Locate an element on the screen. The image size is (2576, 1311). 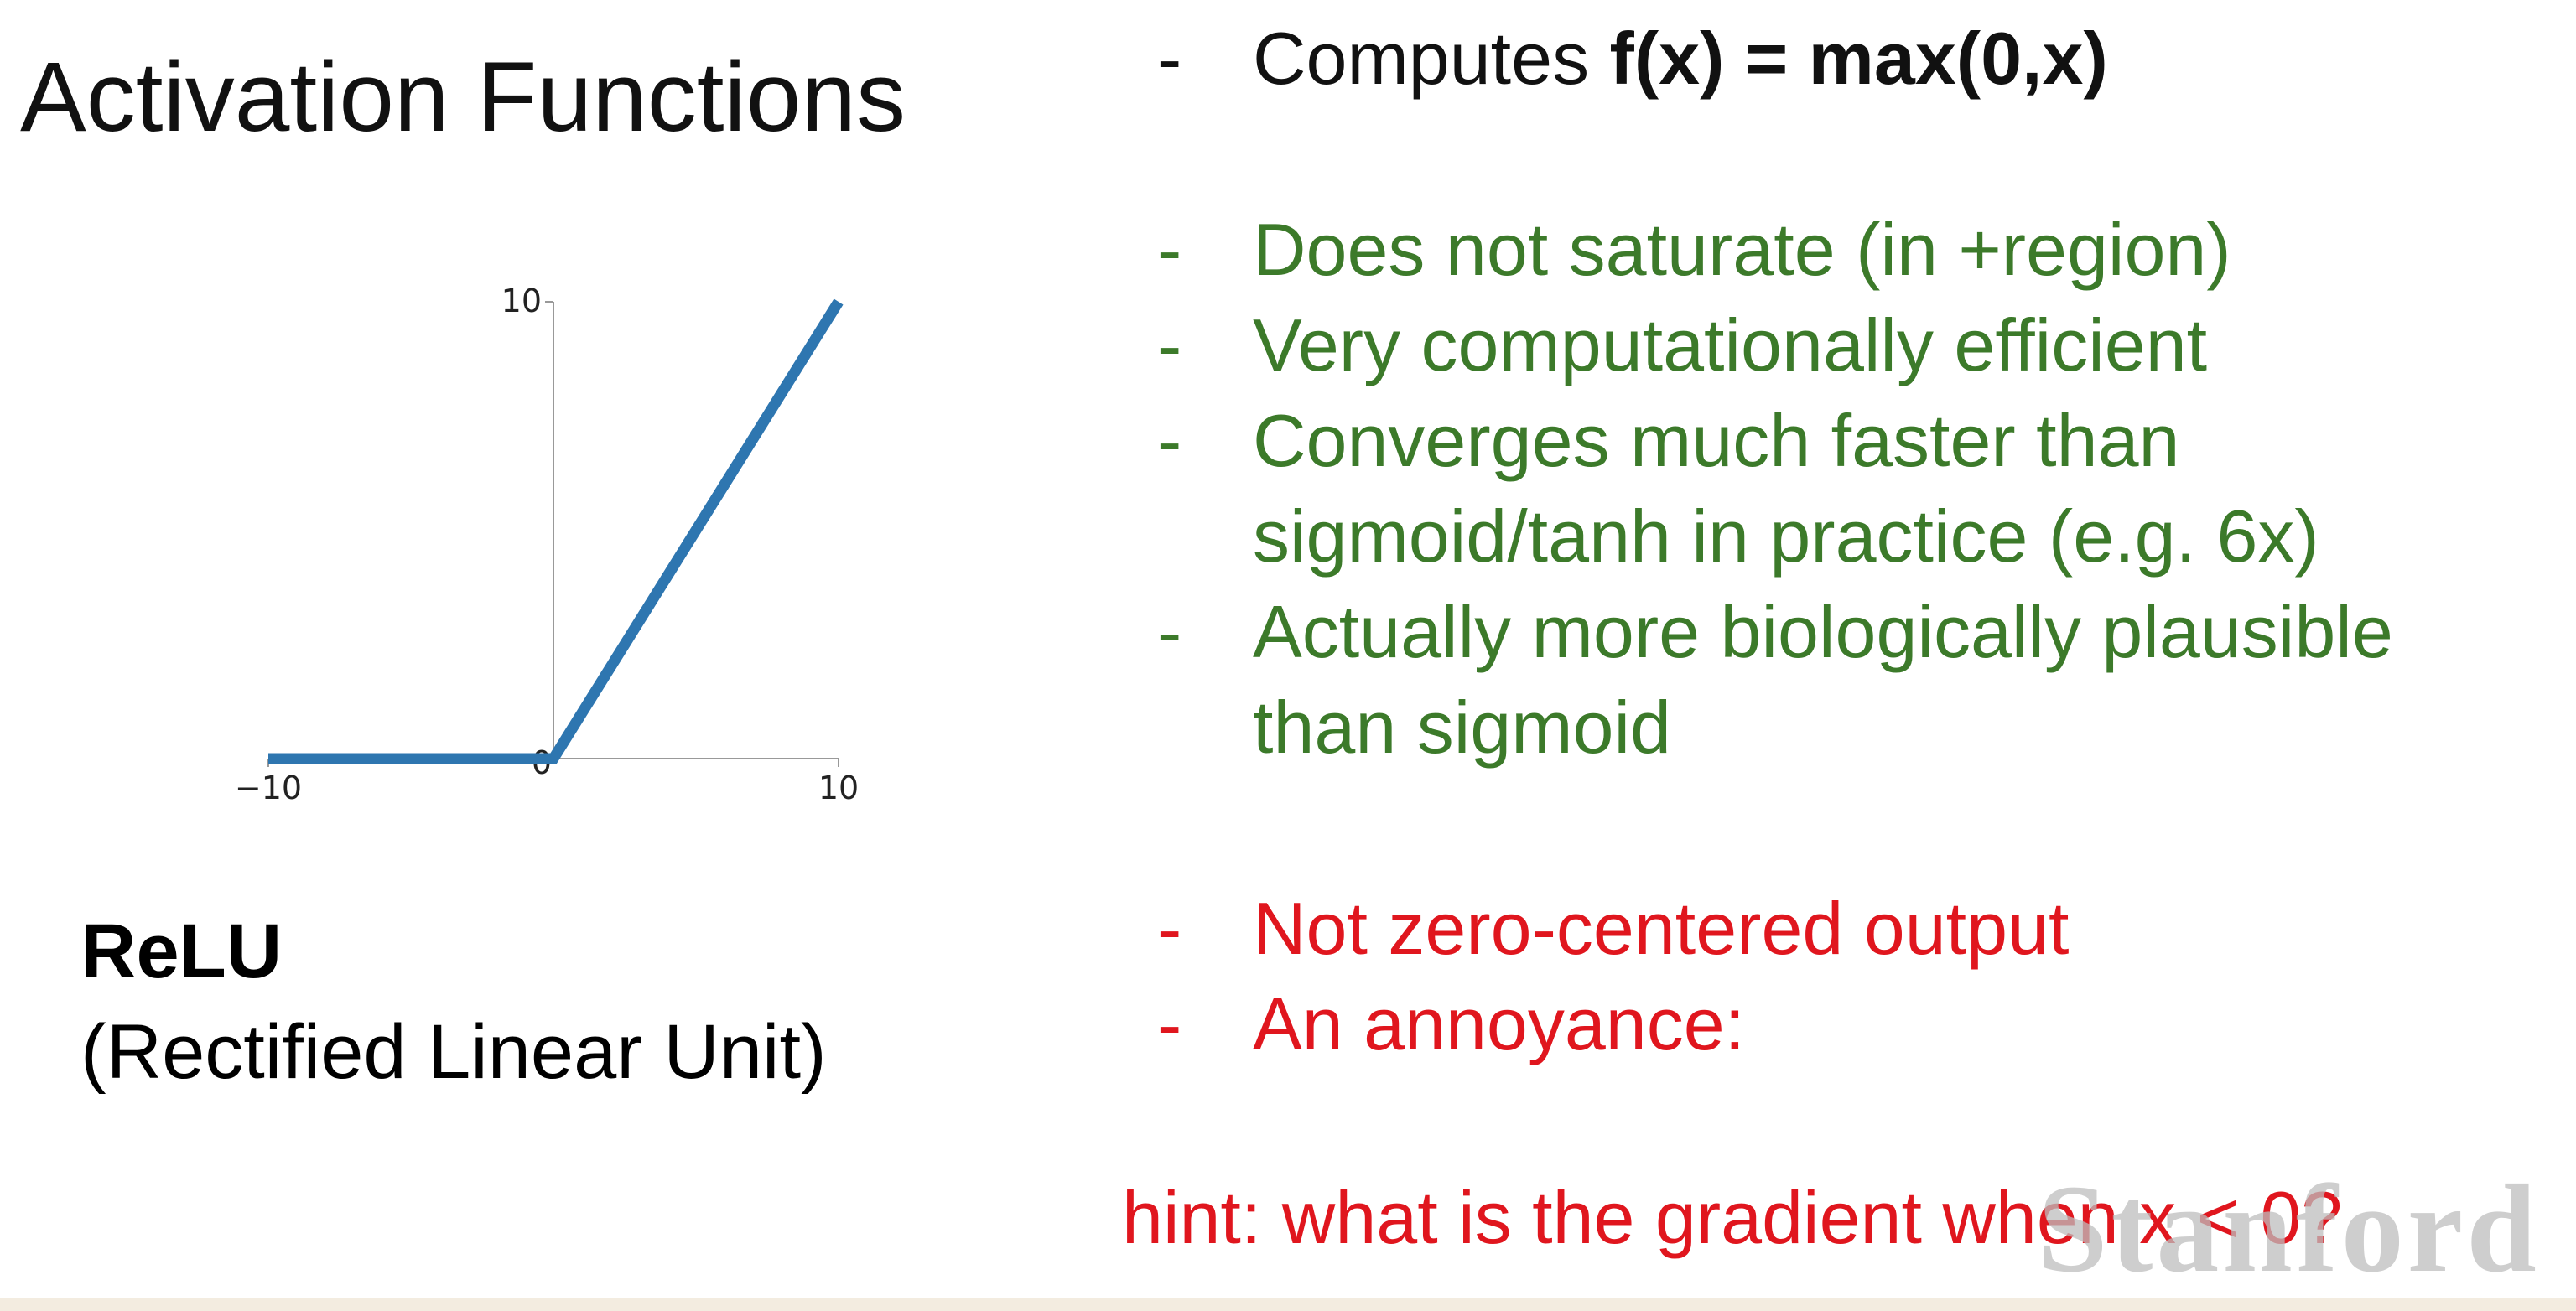
x-tick-label: −10 is located at coordinates (268, 788).